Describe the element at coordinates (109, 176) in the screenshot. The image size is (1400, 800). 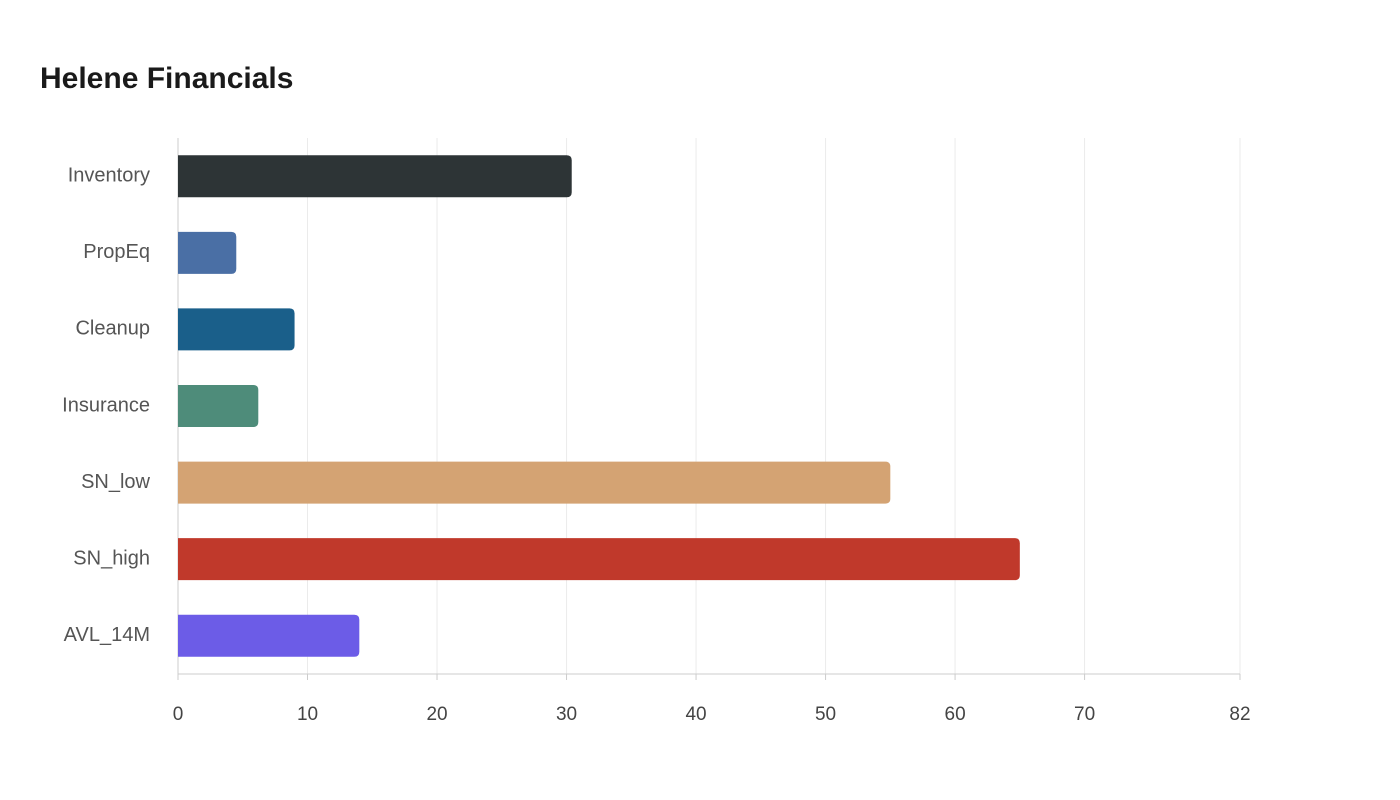
I see `y-tick-label: Inventory` at that location.